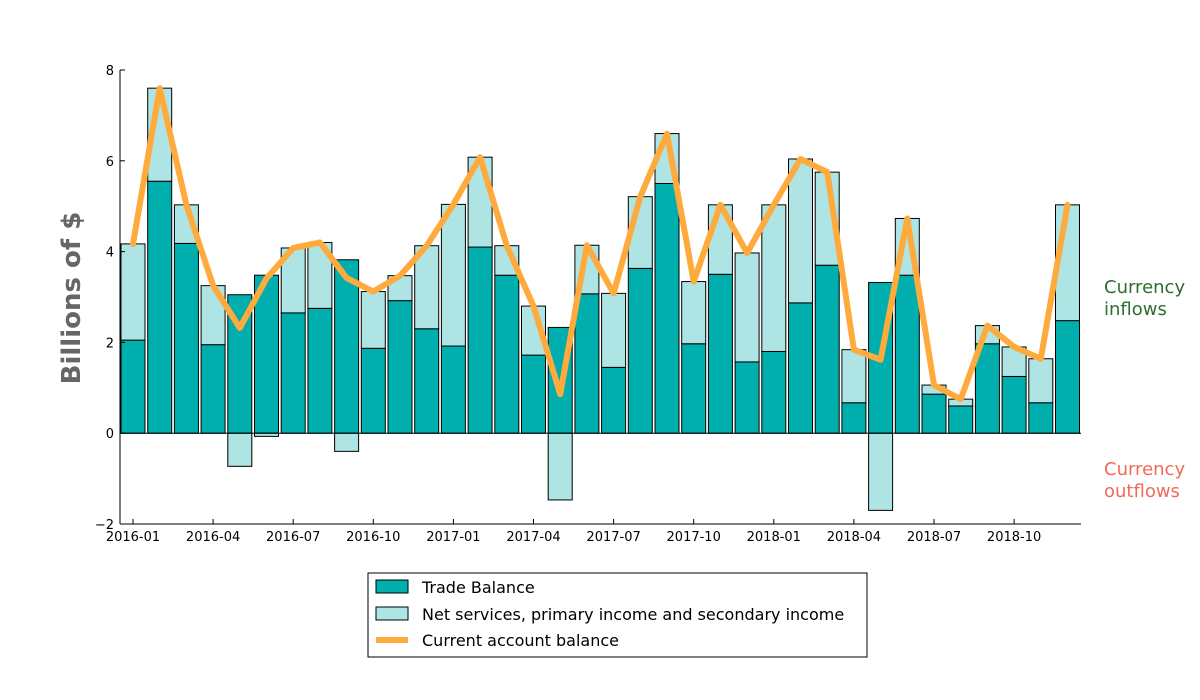  I want to click on legend-label-current-account: Current account balance, so click(520, 640).